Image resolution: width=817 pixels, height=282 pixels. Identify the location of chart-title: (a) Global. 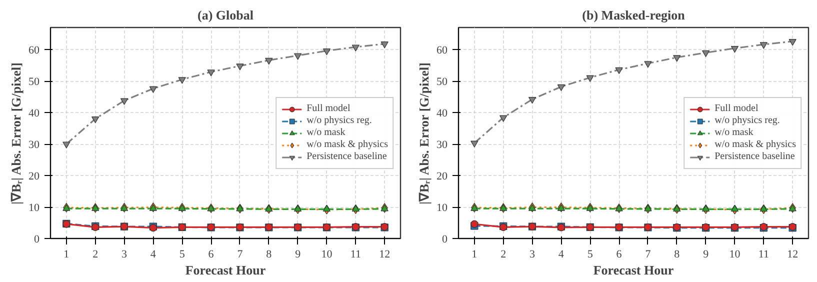
(226, 15).